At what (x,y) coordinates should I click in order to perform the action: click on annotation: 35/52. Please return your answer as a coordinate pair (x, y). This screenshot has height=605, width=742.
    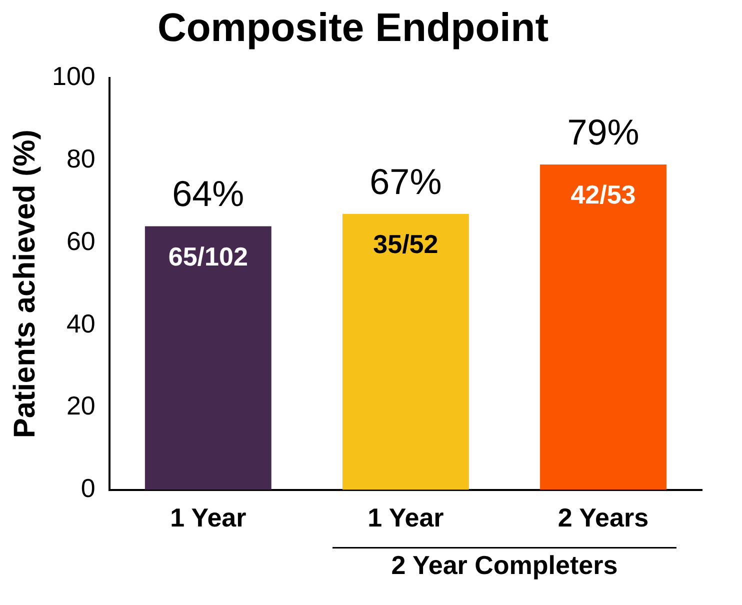
    Looking at the image, I should click on (405, 244).